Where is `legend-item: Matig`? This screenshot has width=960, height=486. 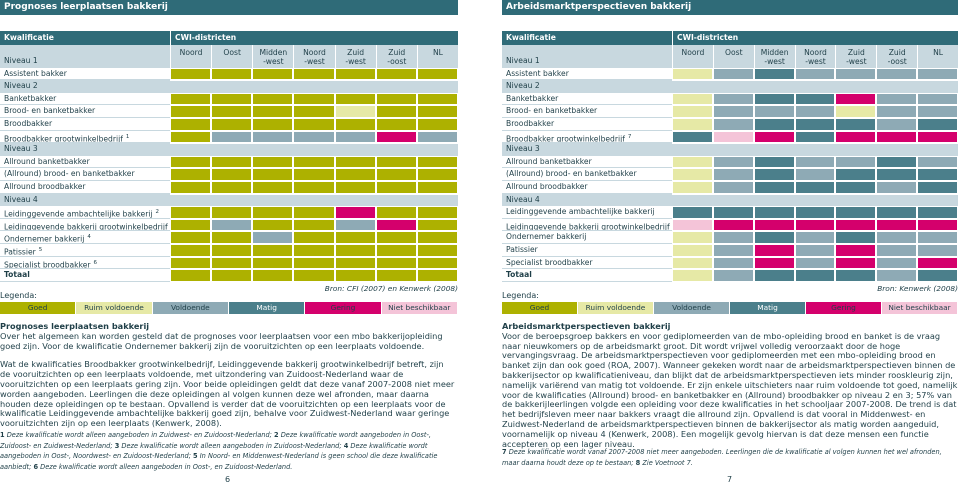
legend-item: Matig is located at coordinates (267, 307).